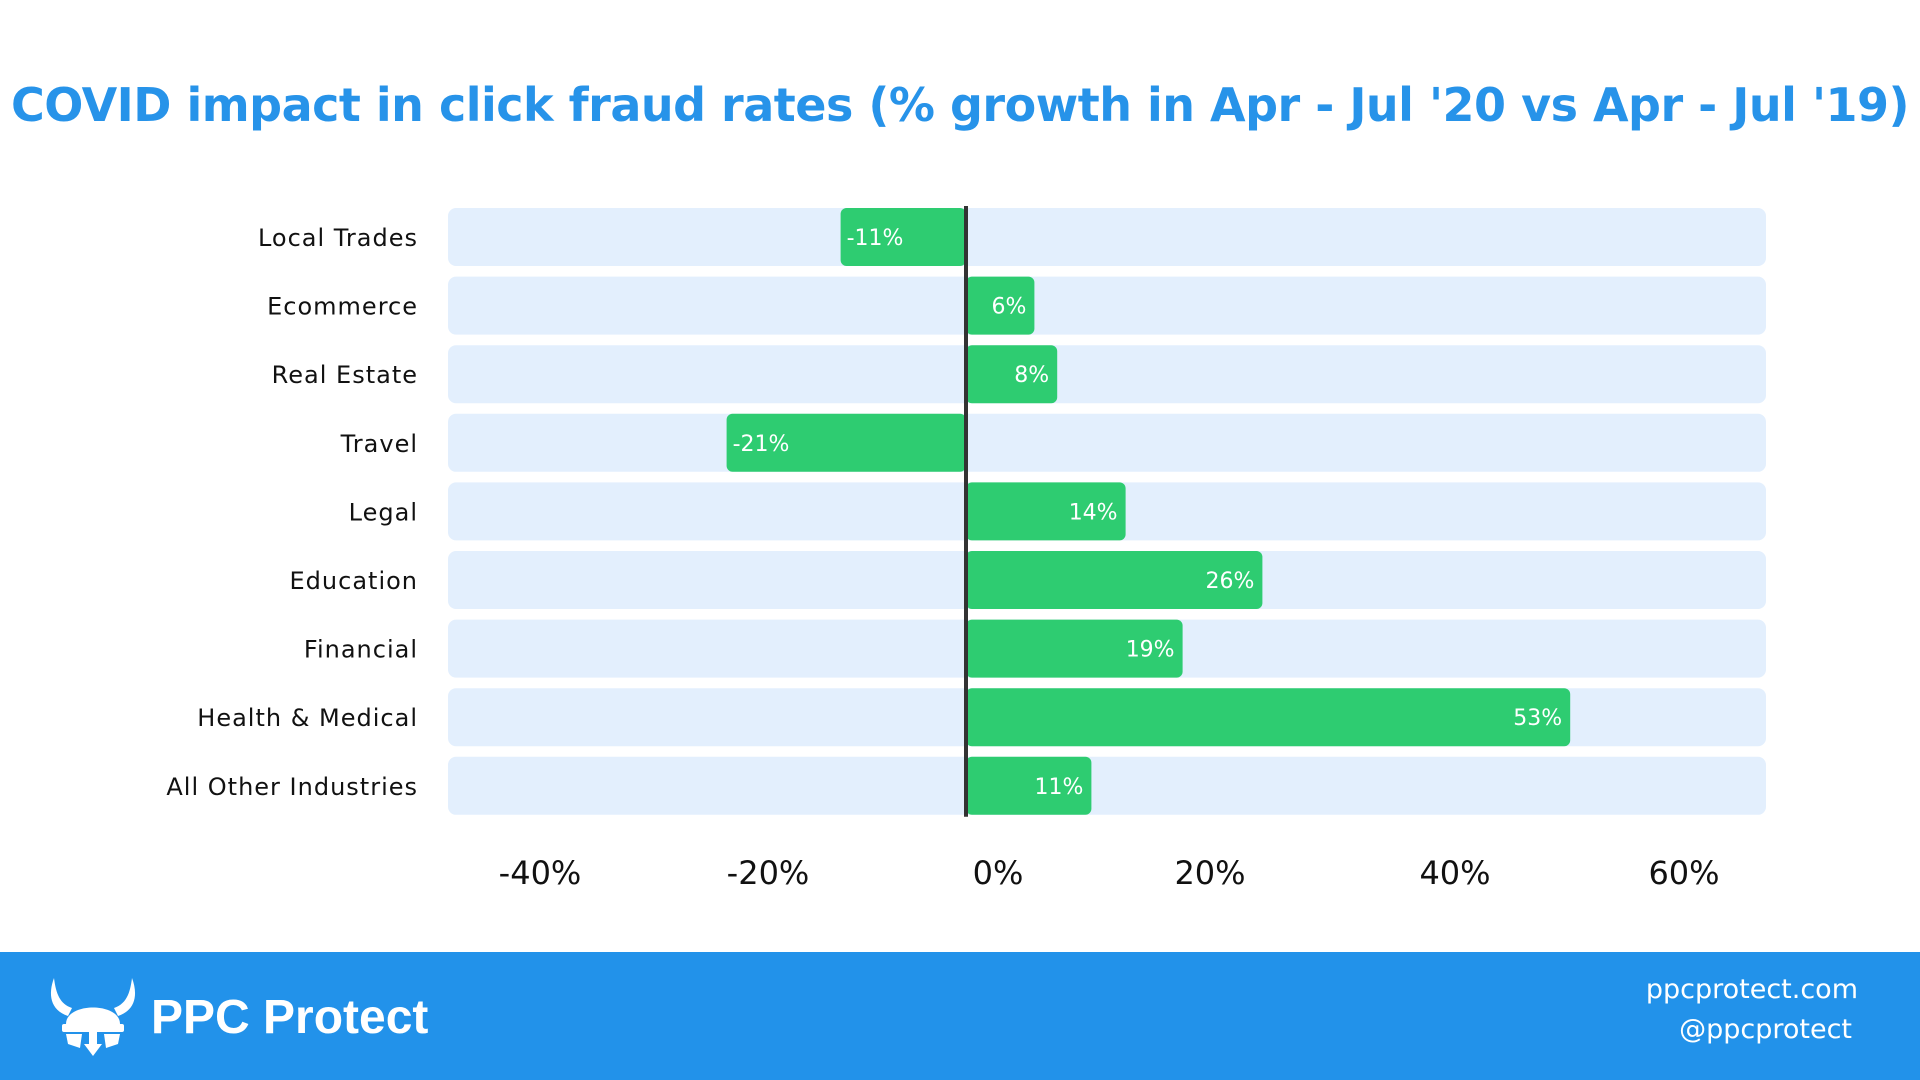 This screenshot has width=1920, height=1080. What do you see at coordinates (1454, 873) in the screenshot?
I see `x-tick-label: 40%` at bounding box center [1454, 873].